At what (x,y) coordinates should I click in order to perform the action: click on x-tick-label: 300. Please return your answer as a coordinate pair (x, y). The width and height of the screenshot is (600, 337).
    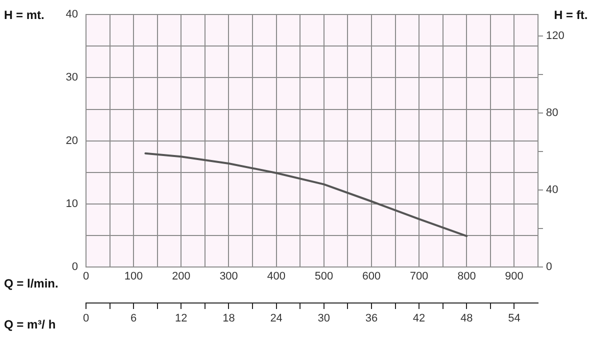
    Looking at the image, I should click on (229, 276).